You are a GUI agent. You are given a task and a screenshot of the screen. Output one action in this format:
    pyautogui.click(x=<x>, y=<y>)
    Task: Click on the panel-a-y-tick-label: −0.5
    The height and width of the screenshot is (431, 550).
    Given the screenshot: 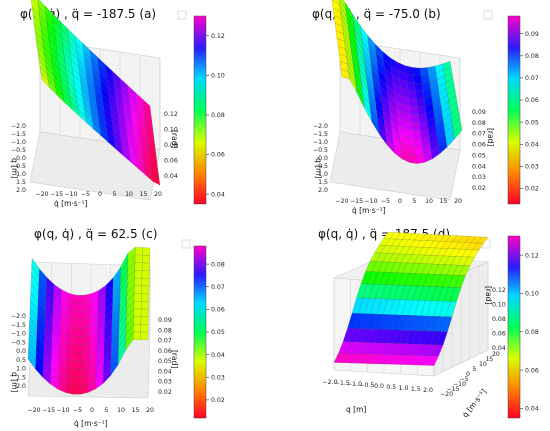 What is the action you would take?
    pyautogui.click(x=18, y=150)
    